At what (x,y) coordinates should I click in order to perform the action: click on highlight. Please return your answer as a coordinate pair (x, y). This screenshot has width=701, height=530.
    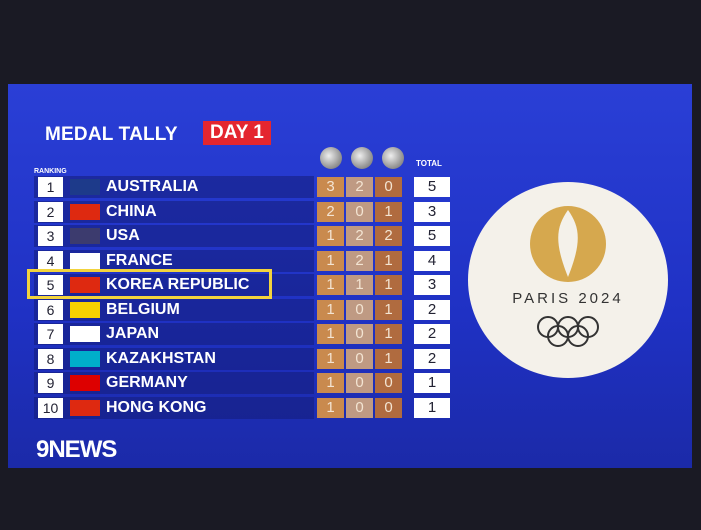
    Looking at the image, I should click on (149, 284).